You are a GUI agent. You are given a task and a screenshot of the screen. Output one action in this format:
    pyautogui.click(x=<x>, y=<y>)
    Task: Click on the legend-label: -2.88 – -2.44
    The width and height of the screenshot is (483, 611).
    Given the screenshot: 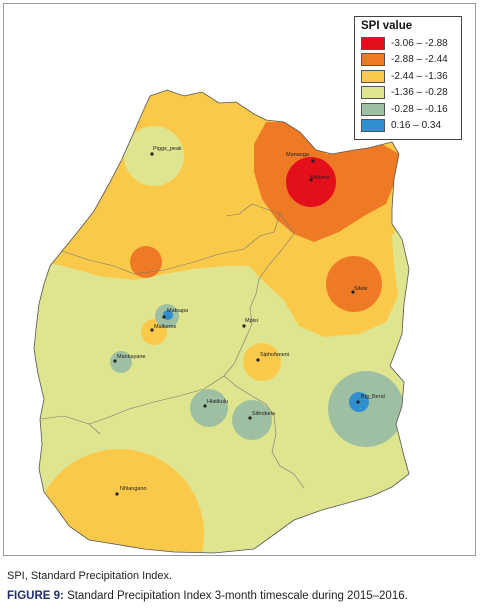 What is the action you would take?
    pyautogui.click(x=419, y=60)
    